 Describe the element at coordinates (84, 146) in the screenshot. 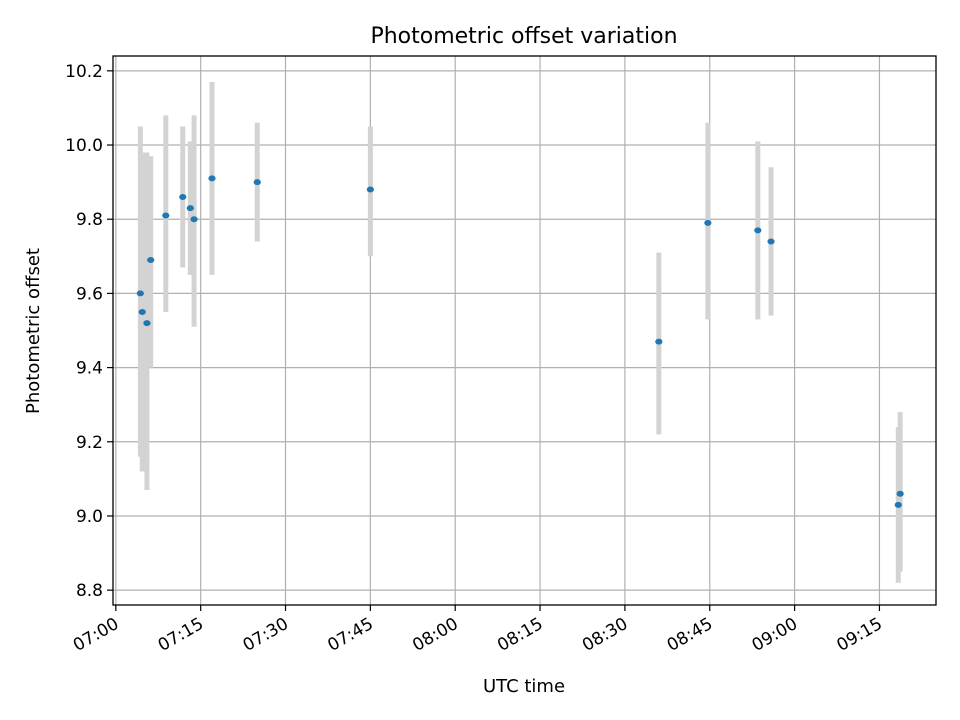

I see `y-tick-label: 10.0` at that location.